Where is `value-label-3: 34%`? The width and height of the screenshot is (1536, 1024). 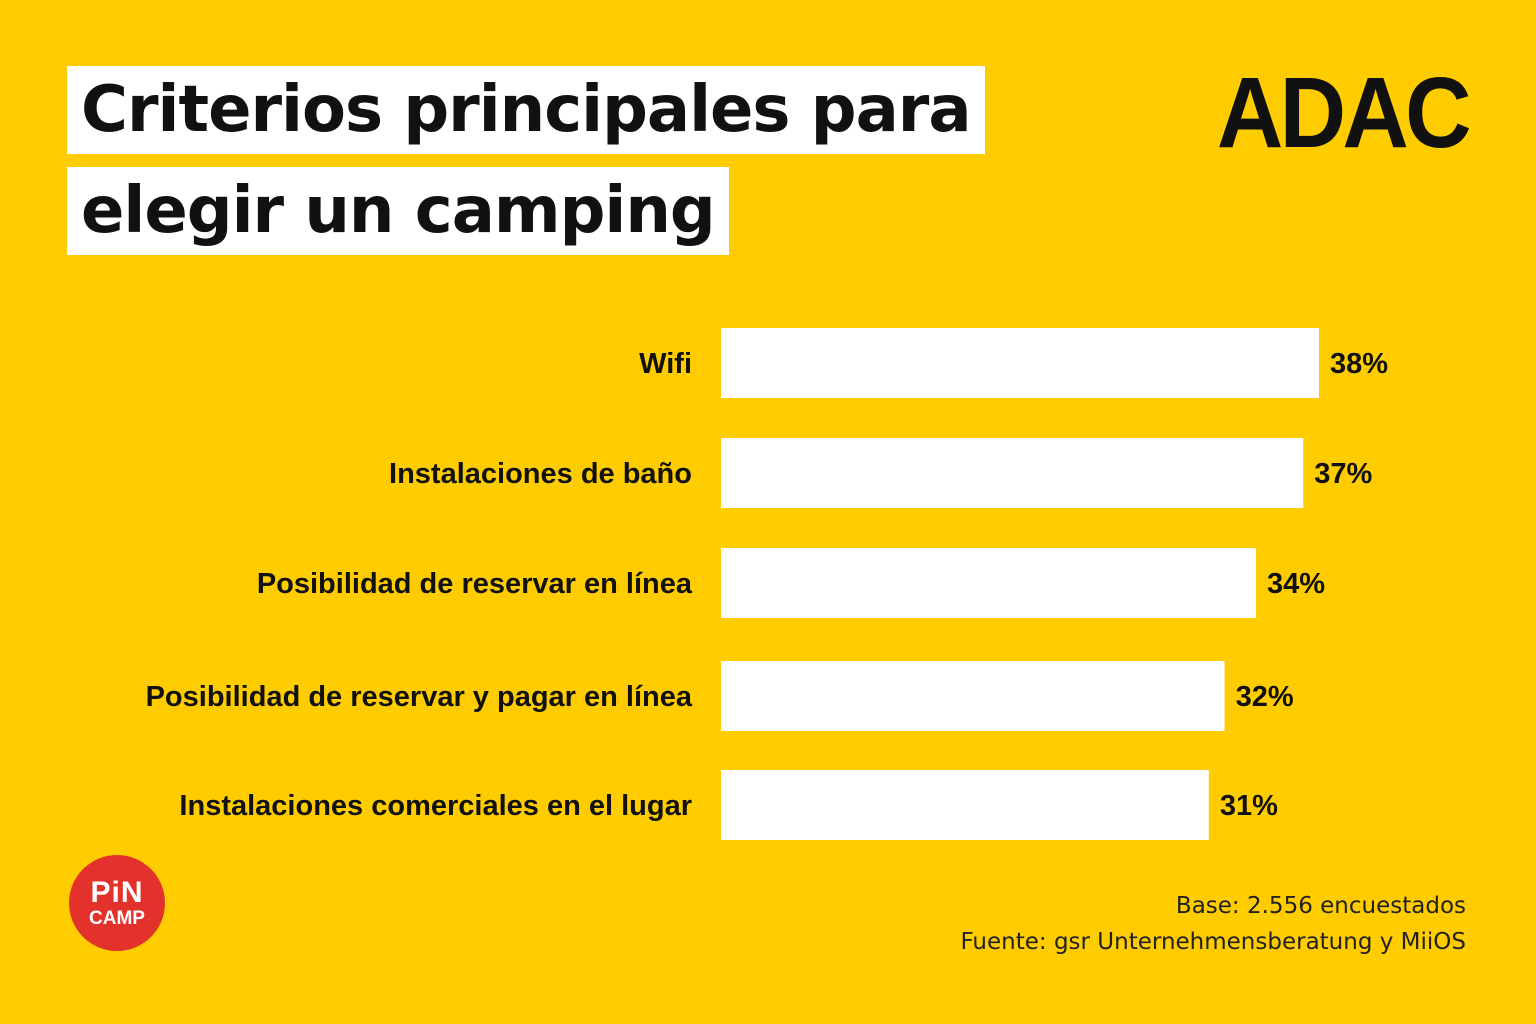
value-label-3: 34% is located at coordinates (1296, 584).